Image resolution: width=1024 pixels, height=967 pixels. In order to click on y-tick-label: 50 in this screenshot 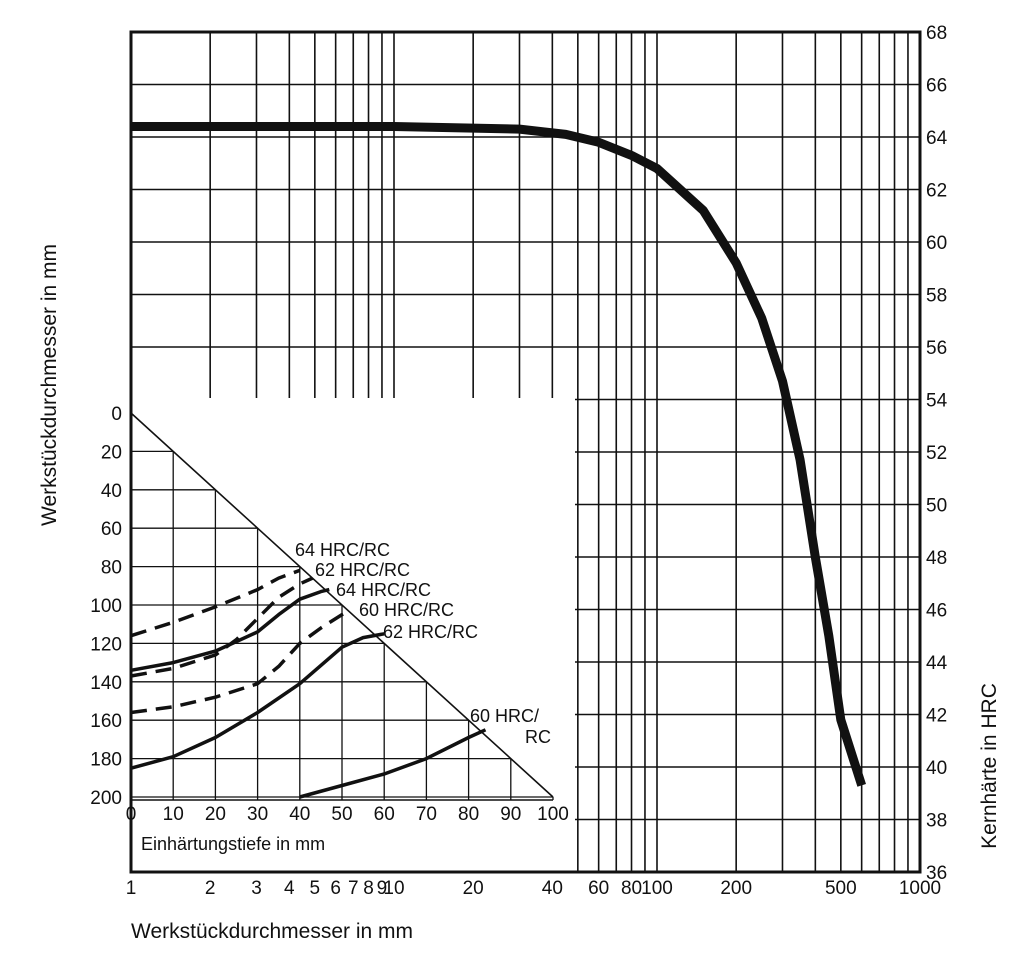, I will do `click(936, 506)`.